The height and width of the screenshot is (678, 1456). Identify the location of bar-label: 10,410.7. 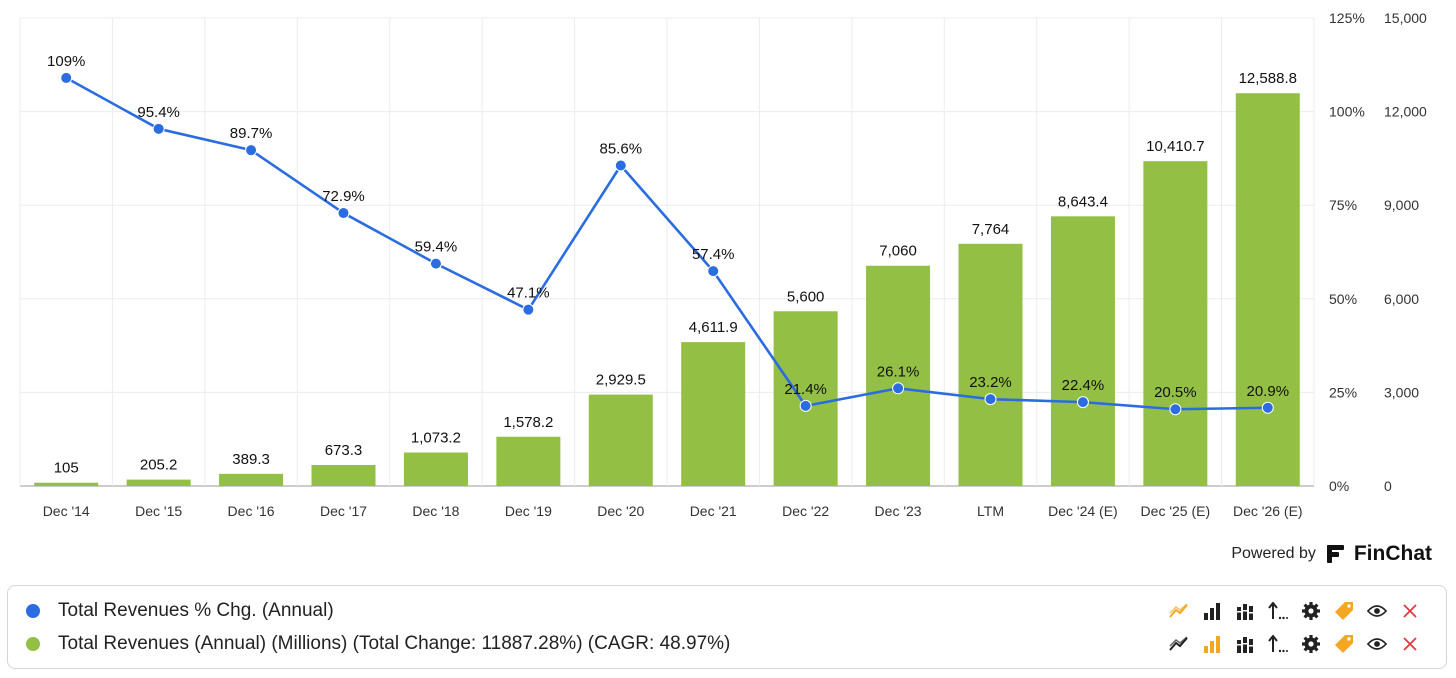
(1175, 146).